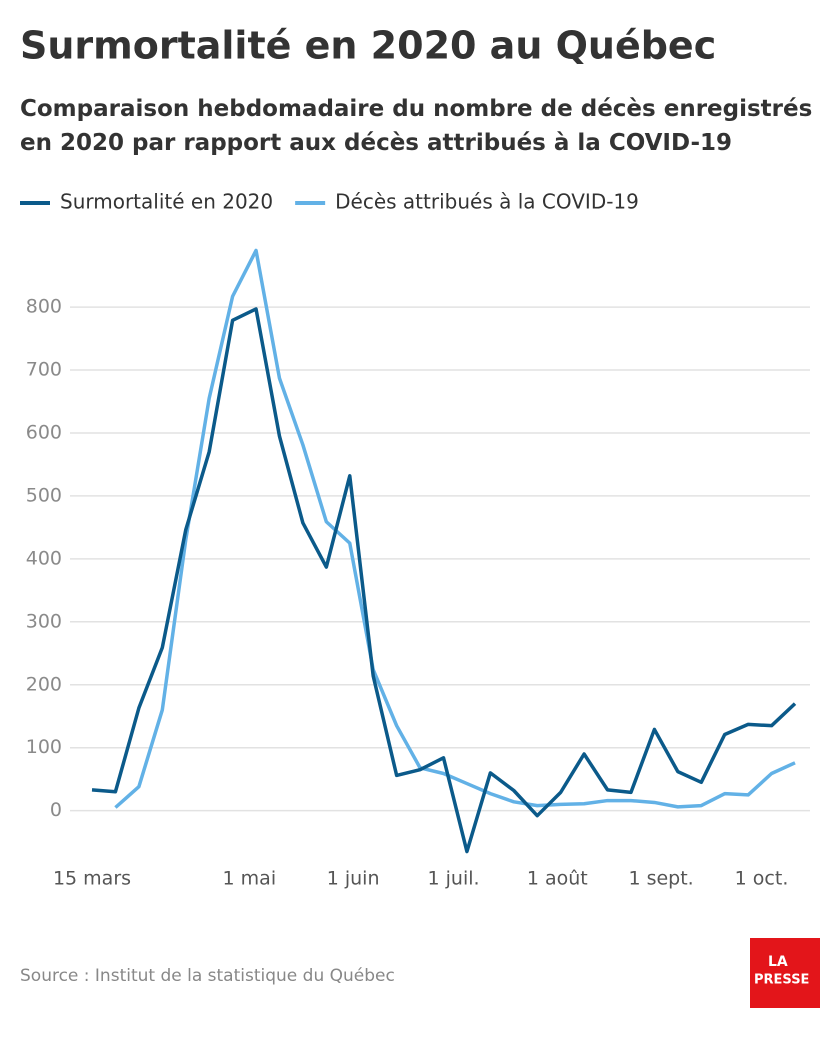  I want to click on x-tick-label: 1 oct., so click(762, 879).